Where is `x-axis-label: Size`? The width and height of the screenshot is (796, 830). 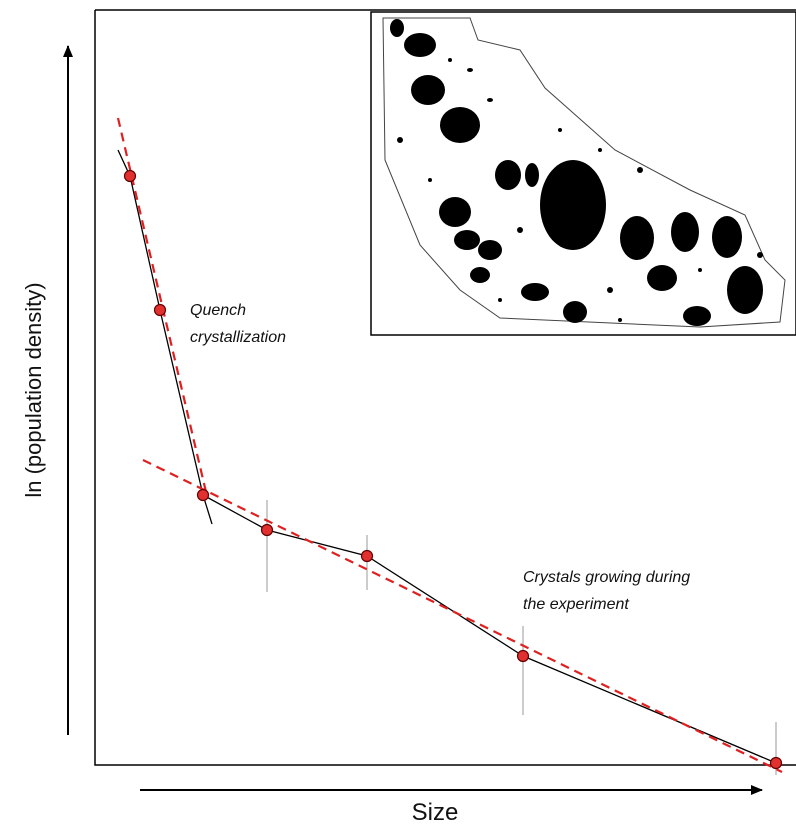 x-axis-label: Size is located at coordinates (435, 812).